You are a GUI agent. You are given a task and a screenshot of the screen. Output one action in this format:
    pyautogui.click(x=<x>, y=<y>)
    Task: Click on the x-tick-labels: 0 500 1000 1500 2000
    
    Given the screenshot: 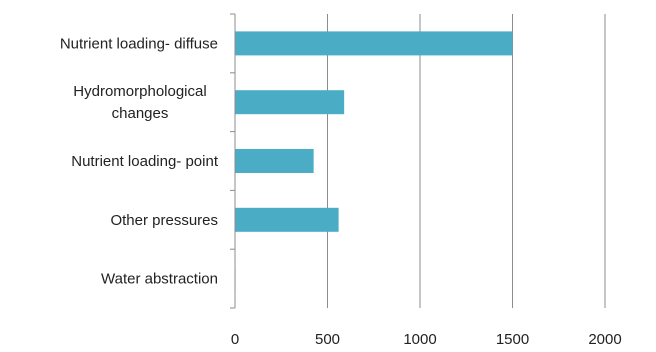 What is the action you would take?
    pyautogui.click(x=426, y=339)
    